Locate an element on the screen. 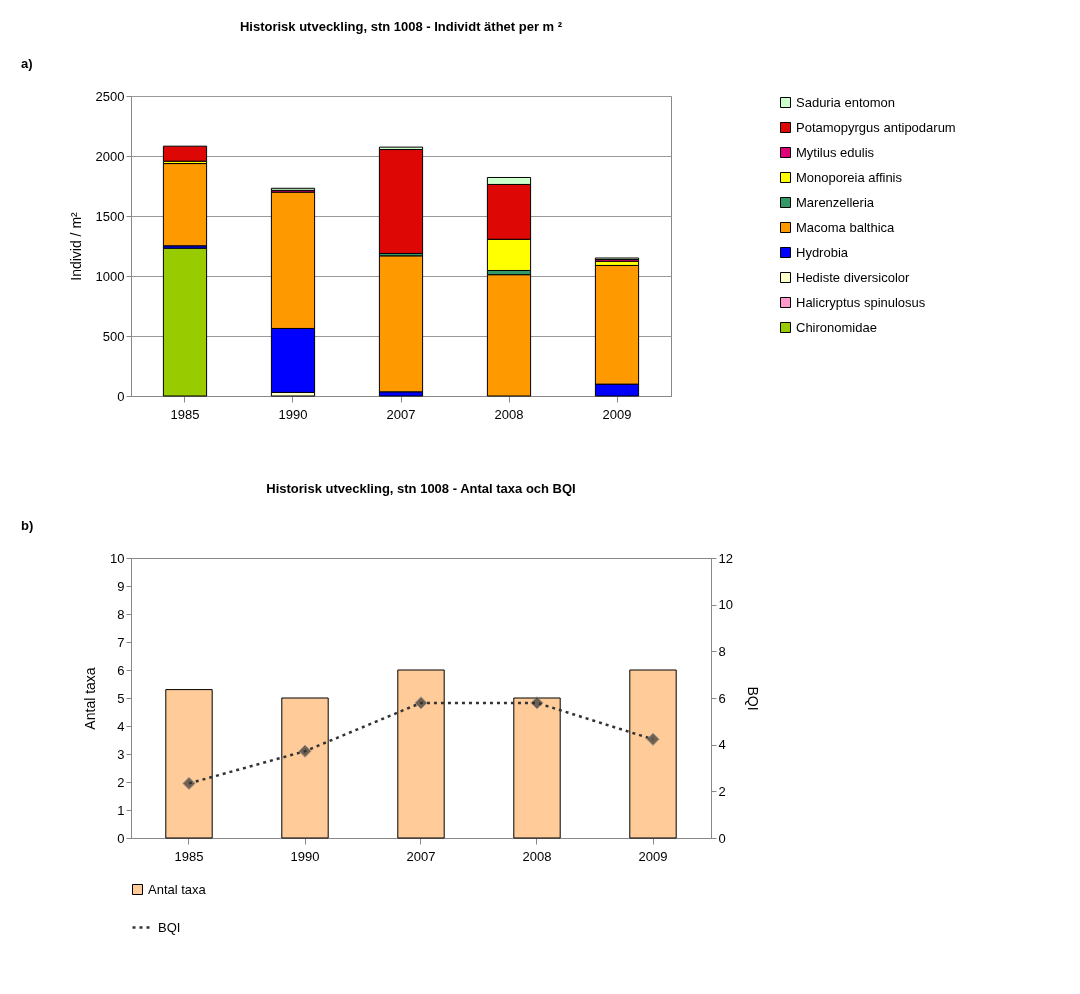 Image resolution: width=1080 pixels, height=994 pixels. y2-tick-label: 12 is located at coordinates (725, 558).